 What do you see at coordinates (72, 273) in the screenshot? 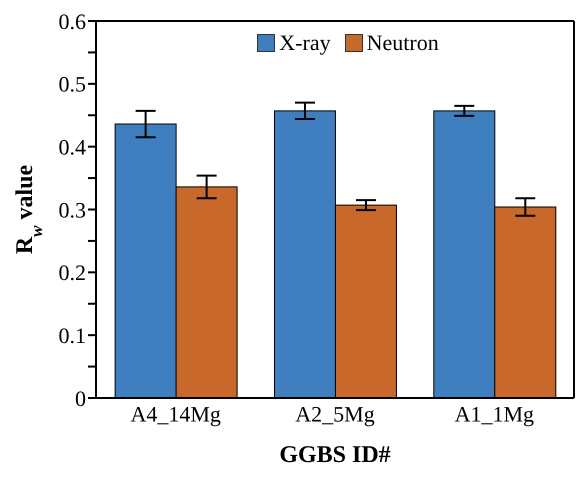
I see `y-tick-label: 0.2` at bounding box center [72, 273].